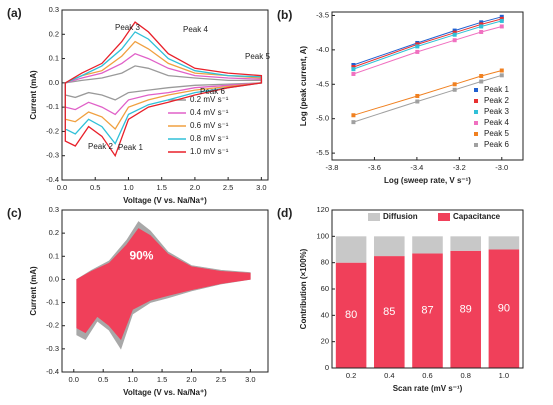 This screenshot has height=405, width=553. Describe the element at coordinates (163, 284) in the screenshot. I see `area` at that location.